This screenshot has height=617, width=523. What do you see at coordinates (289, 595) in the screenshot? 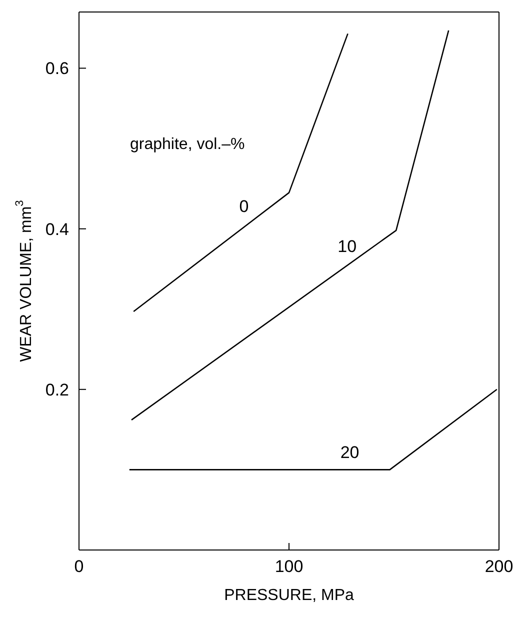
I see `x-axis-title: PRESSURE, MPa` at bounding box center [289, 595].